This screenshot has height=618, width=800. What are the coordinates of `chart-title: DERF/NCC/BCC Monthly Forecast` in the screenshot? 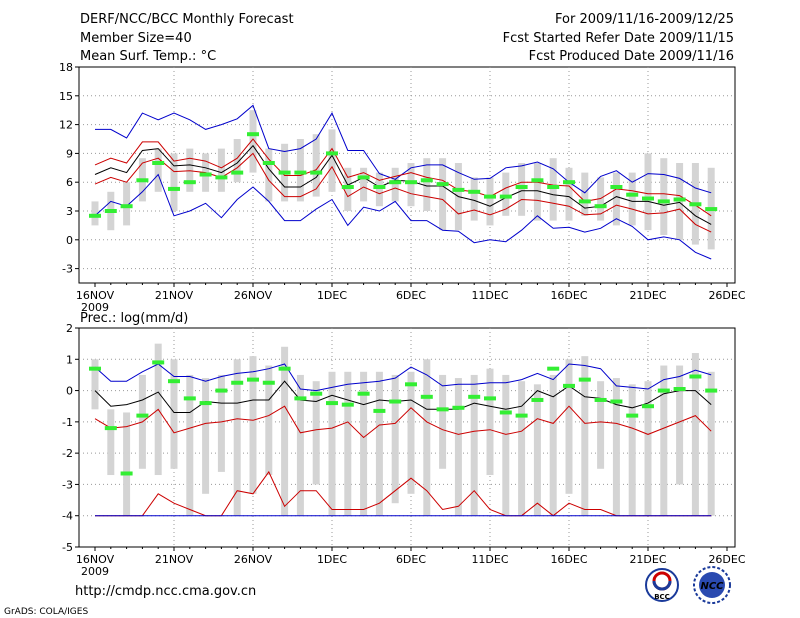 It's located at (187, 19).